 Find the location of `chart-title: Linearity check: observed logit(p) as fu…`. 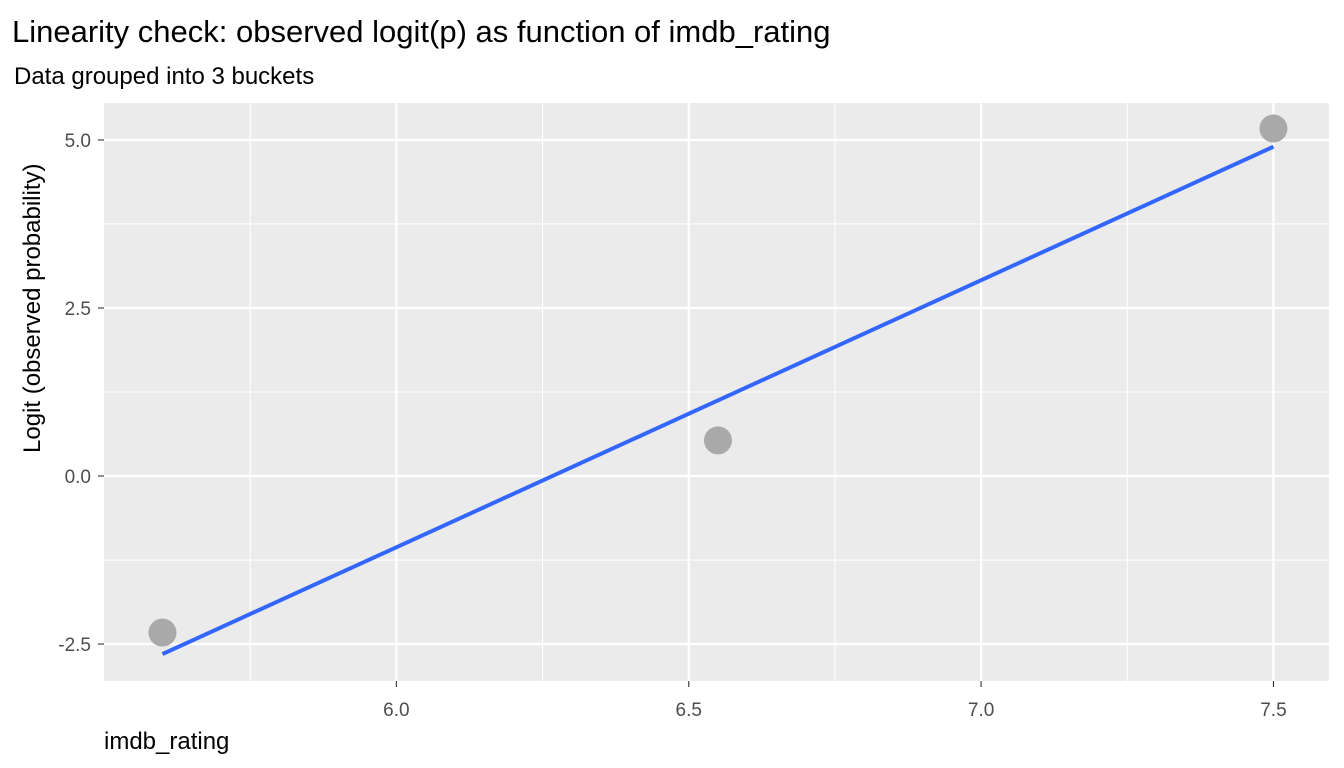

chart-title: Linearity check: observed logit(p) as fu… is located at coordinates (421, 31).